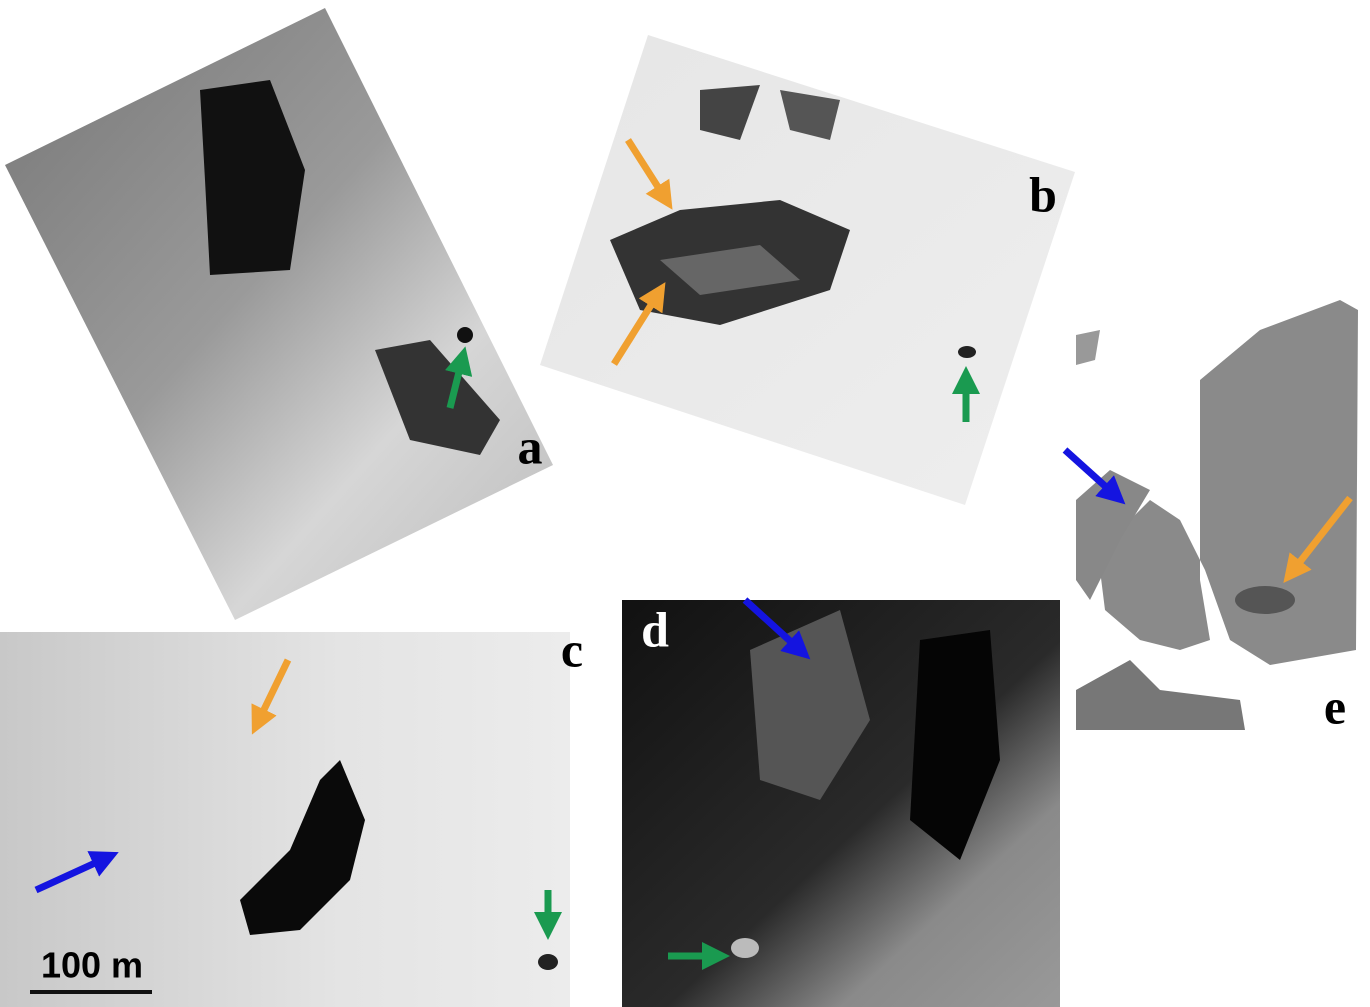 The height and width of the screenshot is (1007, 1370). I want to click on panel-label: a, so click(530, 446).